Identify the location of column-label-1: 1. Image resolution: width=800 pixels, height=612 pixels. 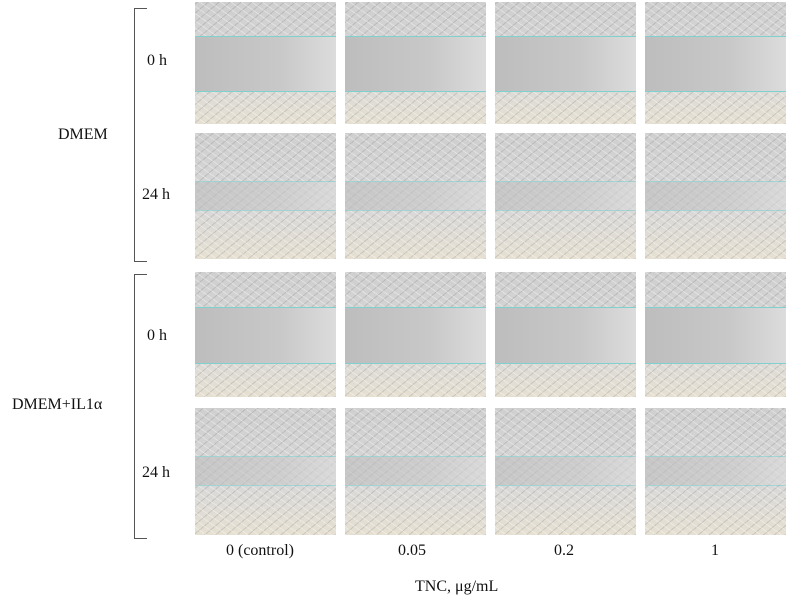
(715, 550).